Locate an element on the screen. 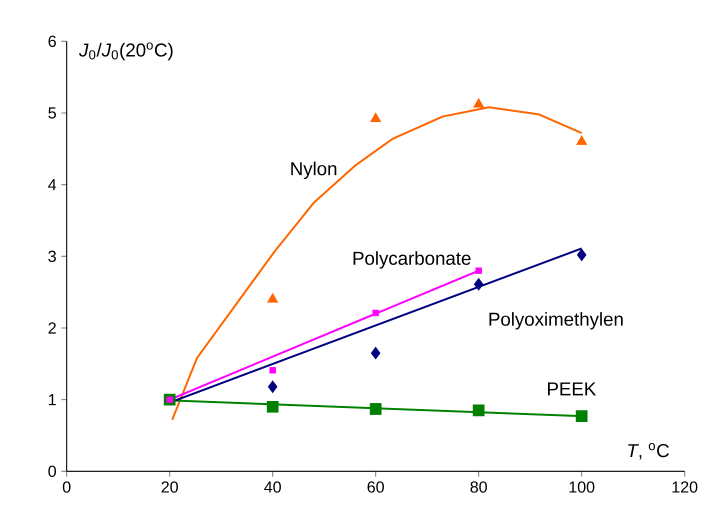  y-tick-label: 4 is located at coordinates (52, 184).